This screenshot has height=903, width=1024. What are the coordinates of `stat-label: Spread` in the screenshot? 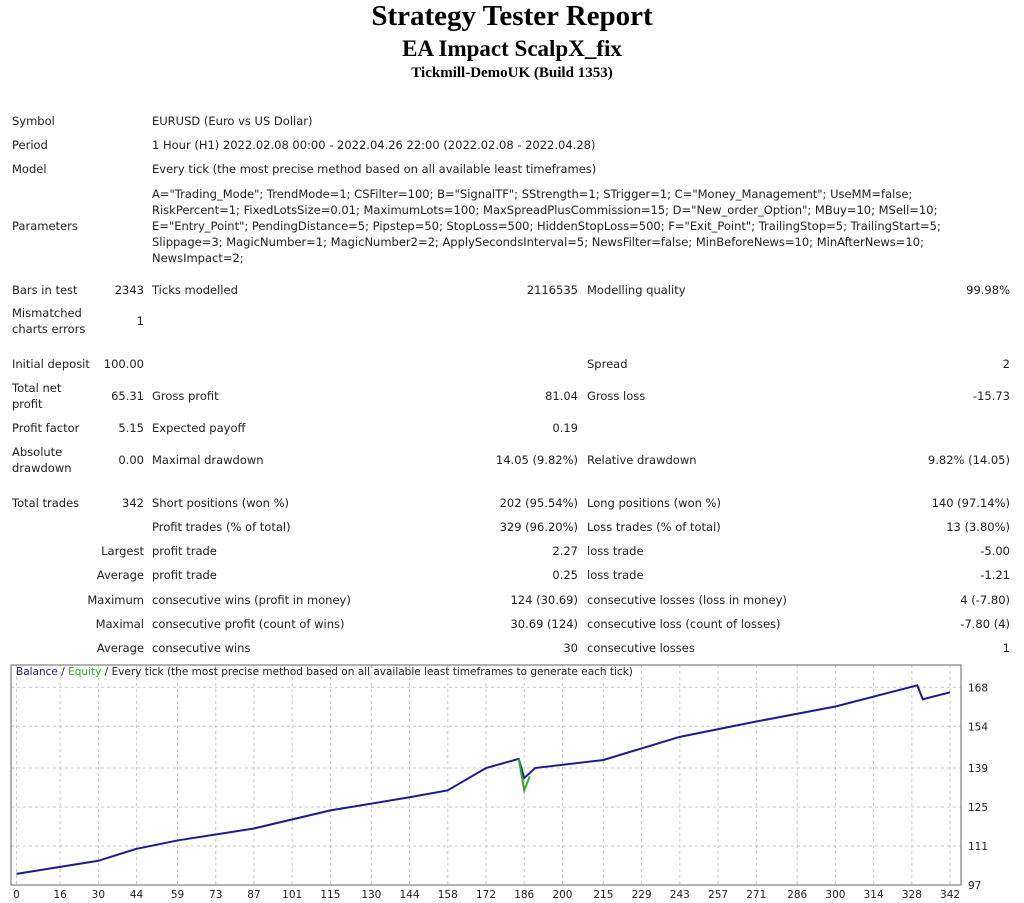 It's located at (607, 364).